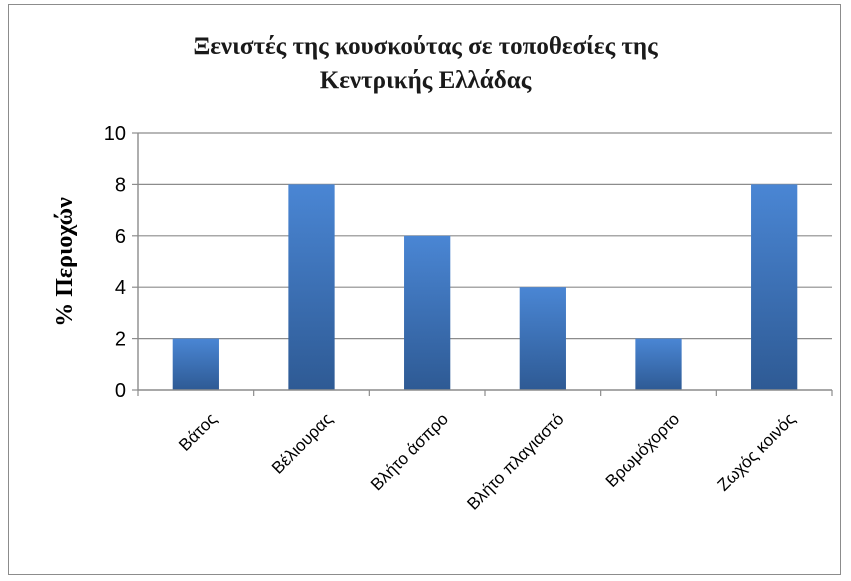 This screenshot has width=851, height=581. I want to click on x-category-label: Βάτος, so click(197, 431).